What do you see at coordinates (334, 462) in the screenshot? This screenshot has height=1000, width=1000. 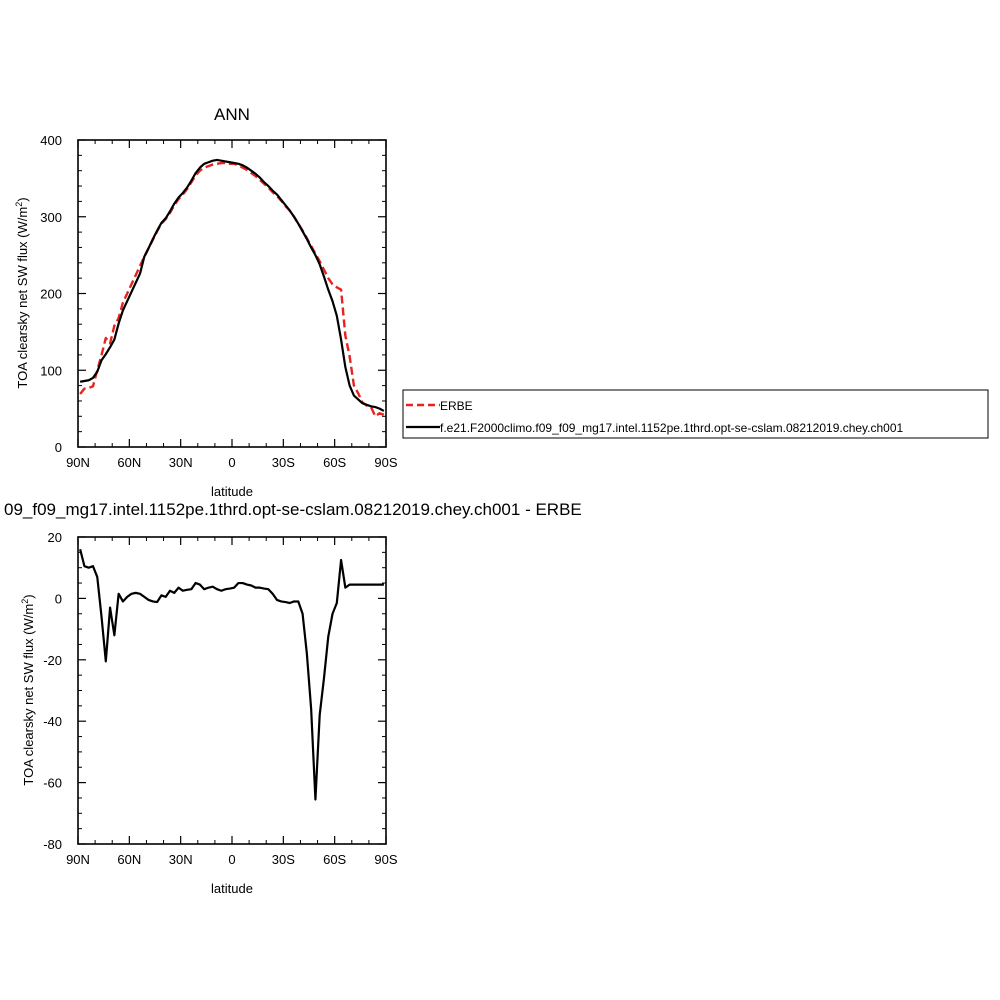 I see `top-x-tick-label: 60S` at bounding box center [334, 462].